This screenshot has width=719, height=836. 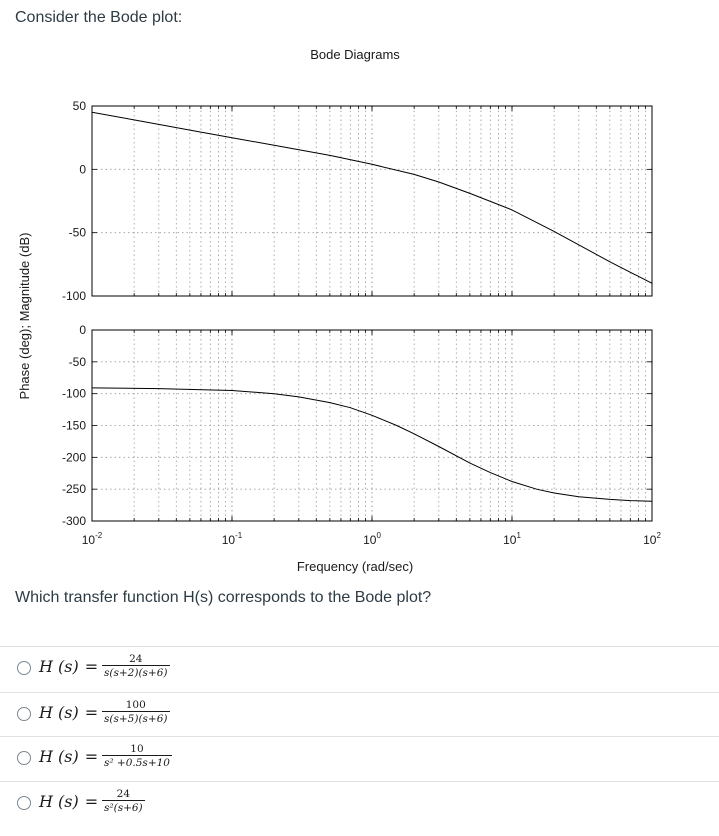 What do you see at coordinates (137, 749) in the screenshot?
I see `numerator: 10` at bounding box center [137, 749].